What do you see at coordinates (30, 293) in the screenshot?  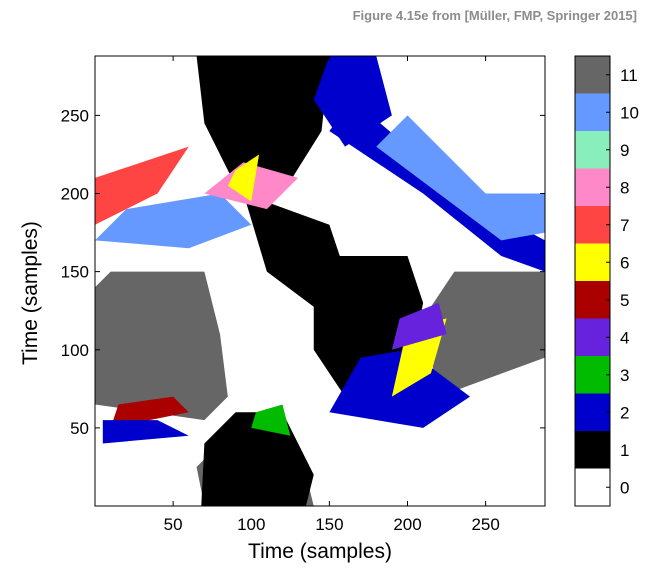 I see `y-axis-label: Time (samples)` at bounding box center [30, 293].